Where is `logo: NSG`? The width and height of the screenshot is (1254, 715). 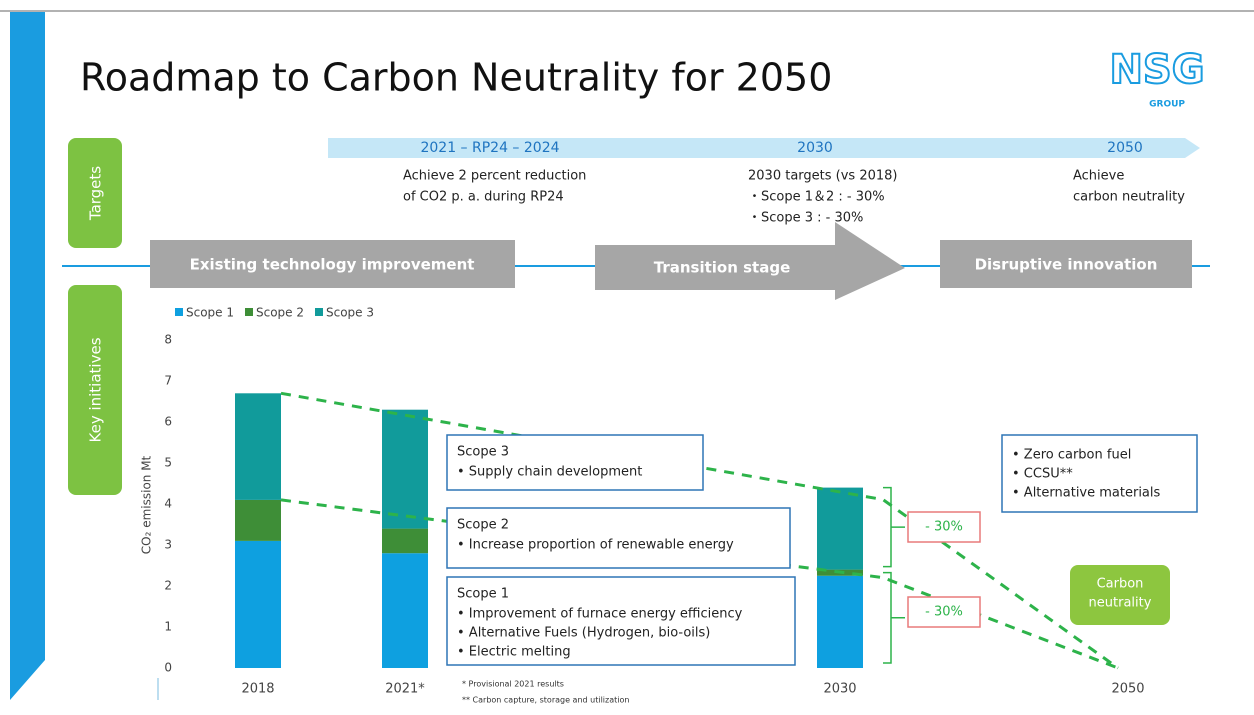 logo: NSG is located at coordinates (1156, 70).